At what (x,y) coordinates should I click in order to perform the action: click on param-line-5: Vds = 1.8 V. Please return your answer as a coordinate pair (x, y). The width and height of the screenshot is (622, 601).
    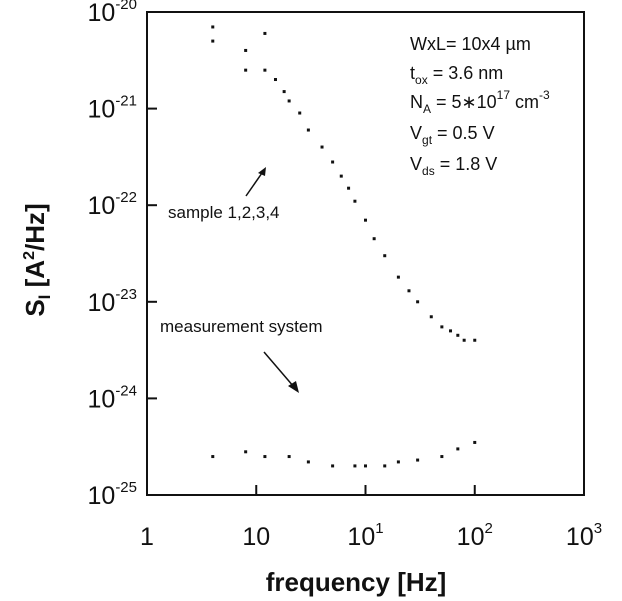
    Looking at the image, I should click on (453, 166).